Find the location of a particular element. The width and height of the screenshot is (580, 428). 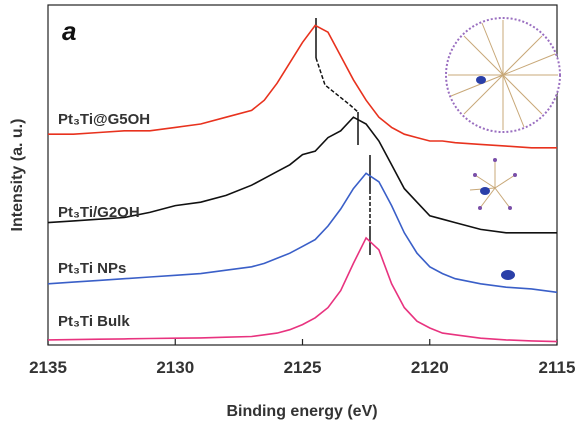

panel-label: a is located at coordinates (69, 31).